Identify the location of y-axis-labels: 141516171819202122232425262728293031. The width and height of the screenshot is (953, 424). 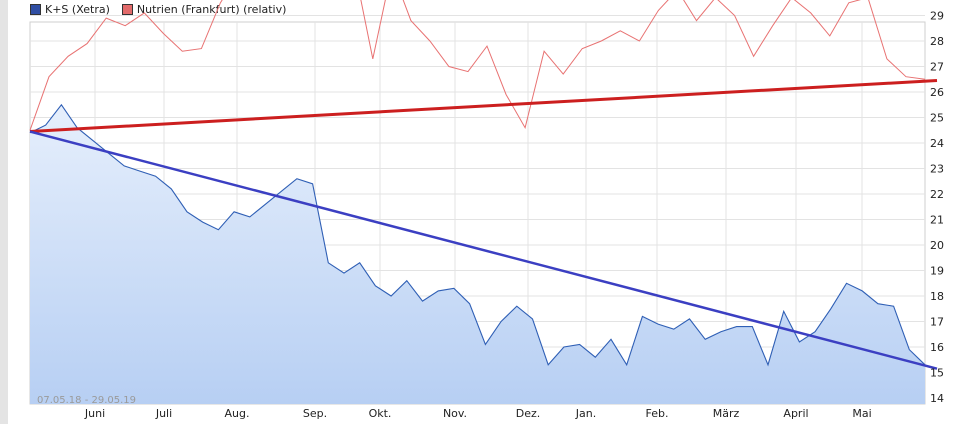
(937, 208).